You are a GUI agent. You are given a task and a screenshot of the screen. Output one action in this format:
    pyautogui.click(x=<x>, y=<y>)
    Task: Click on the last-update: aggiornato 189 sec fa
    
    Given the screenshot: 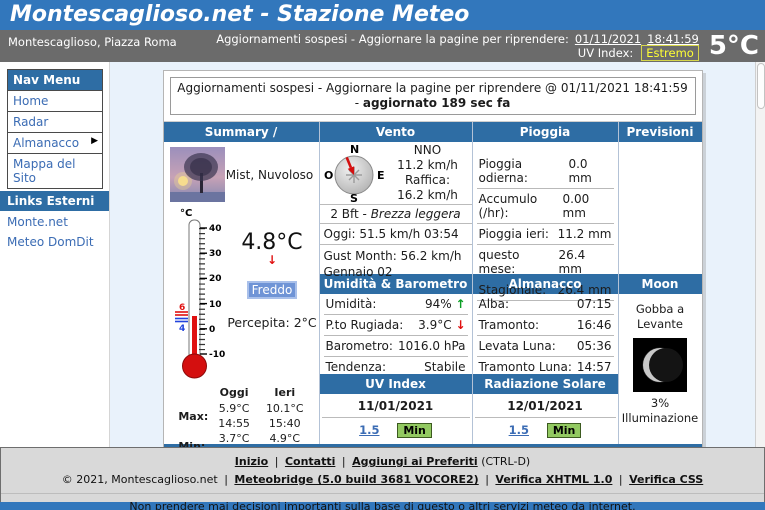 What is the action you would take?
    pyautogui.click(x=436, y=103)
    